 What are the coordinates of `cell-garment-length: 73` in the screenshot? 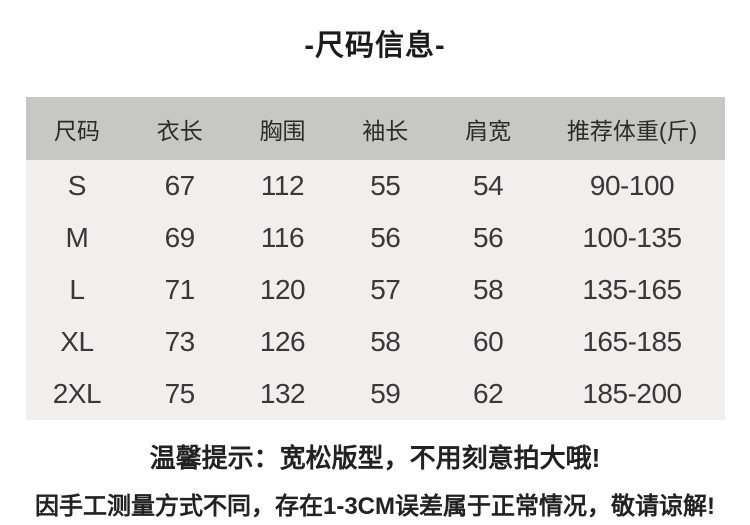 It's located at (180, 341).